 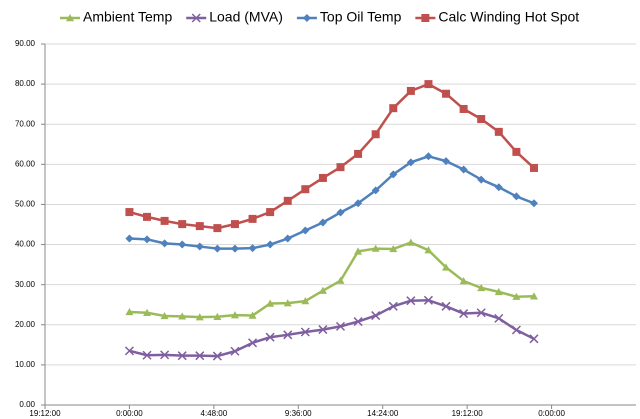 What do you see at coordinates (25, 43) in the screenshot?
I see `y-tick-label: 90.00` at bounding box center [25, 43].